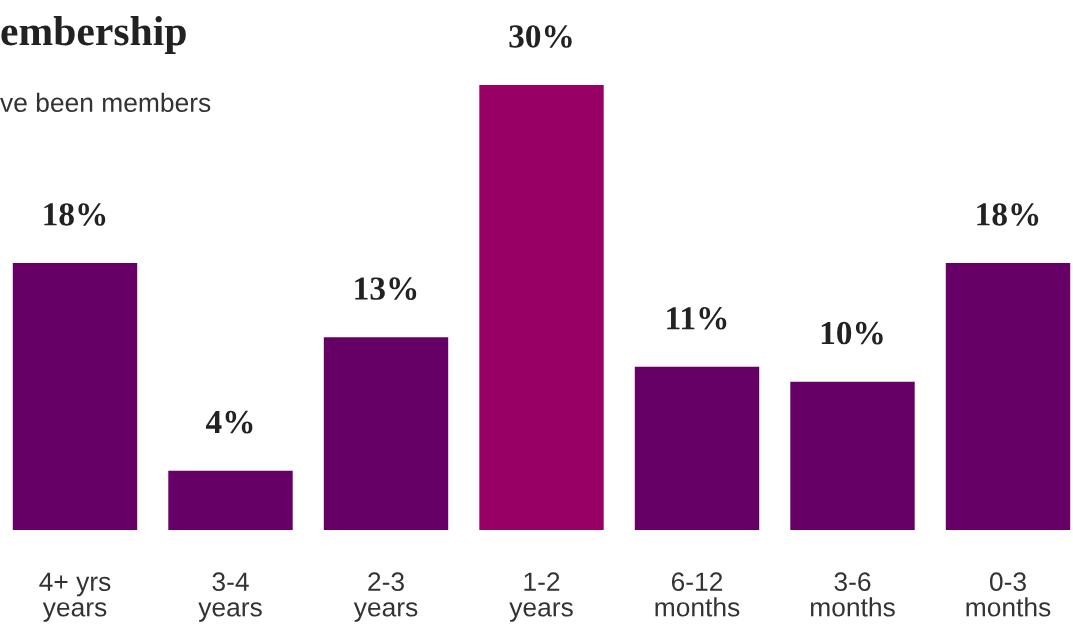  Describe the element at coordinates (385, 597) in the screenshot. I see `x-tick-label: 2-3 years` at that location.